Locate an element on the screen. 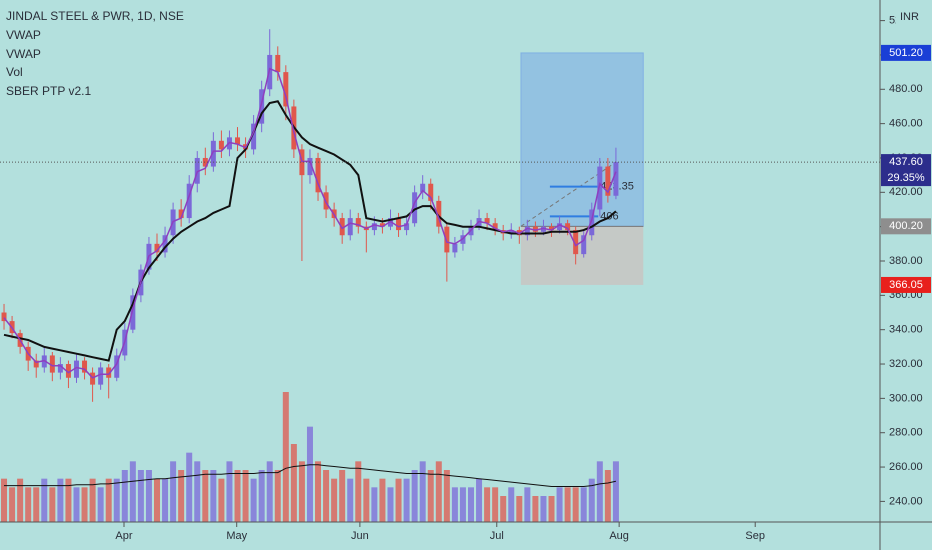  y-tick-label: 300.00 is located at coordinates (906, 398).